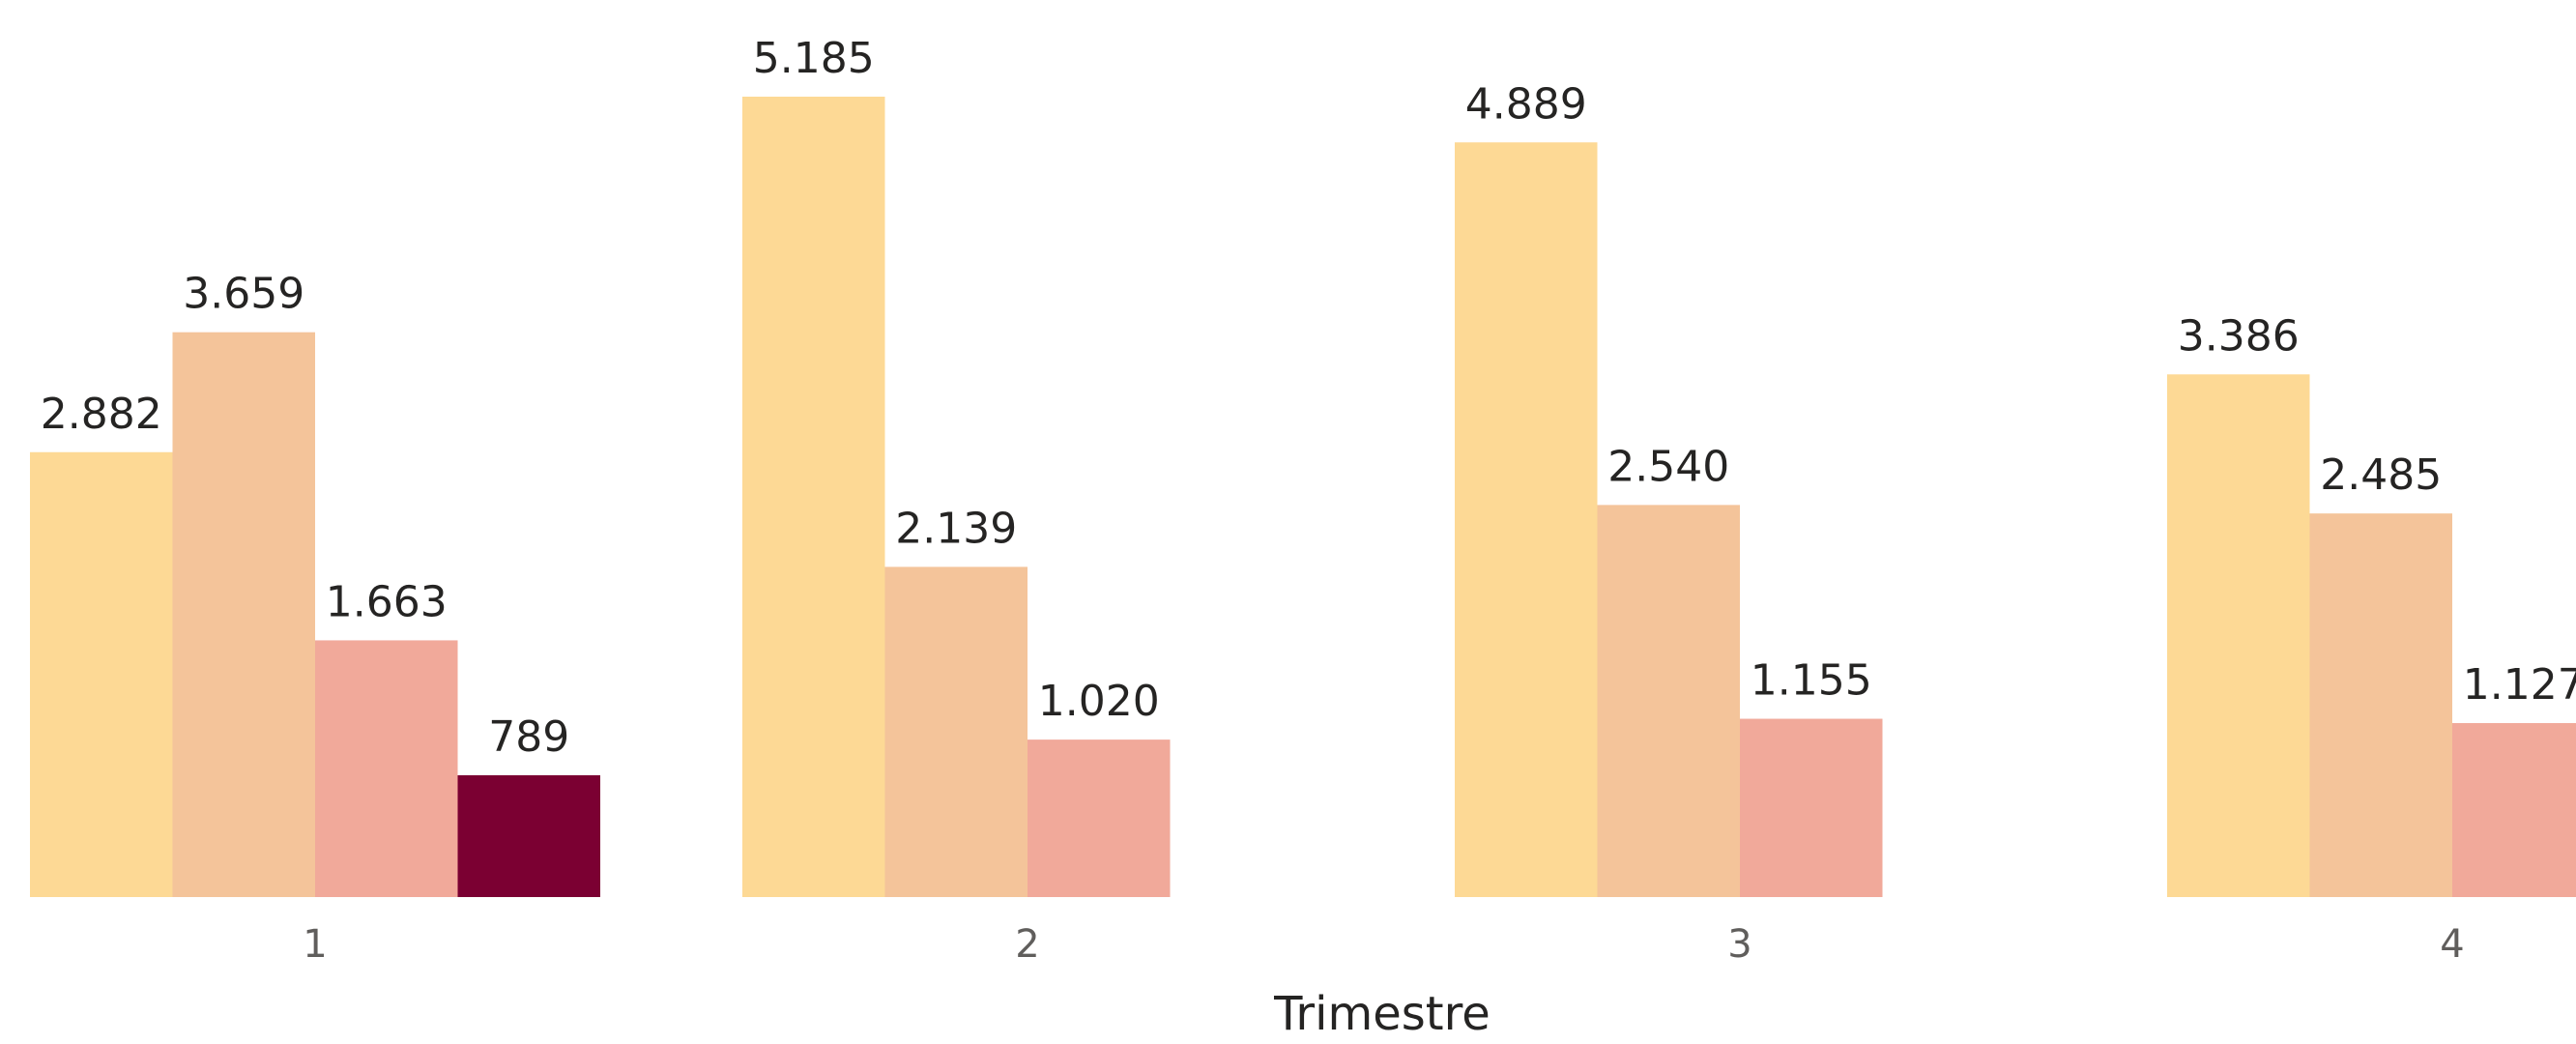 Image resolution: width=2576 pixels, height=1044 pixels. What do you see at coordinates (2239, 336) in the screenshot?
I see `data-label-q4-series1: 3.386` at bounding box center [2239, 336].